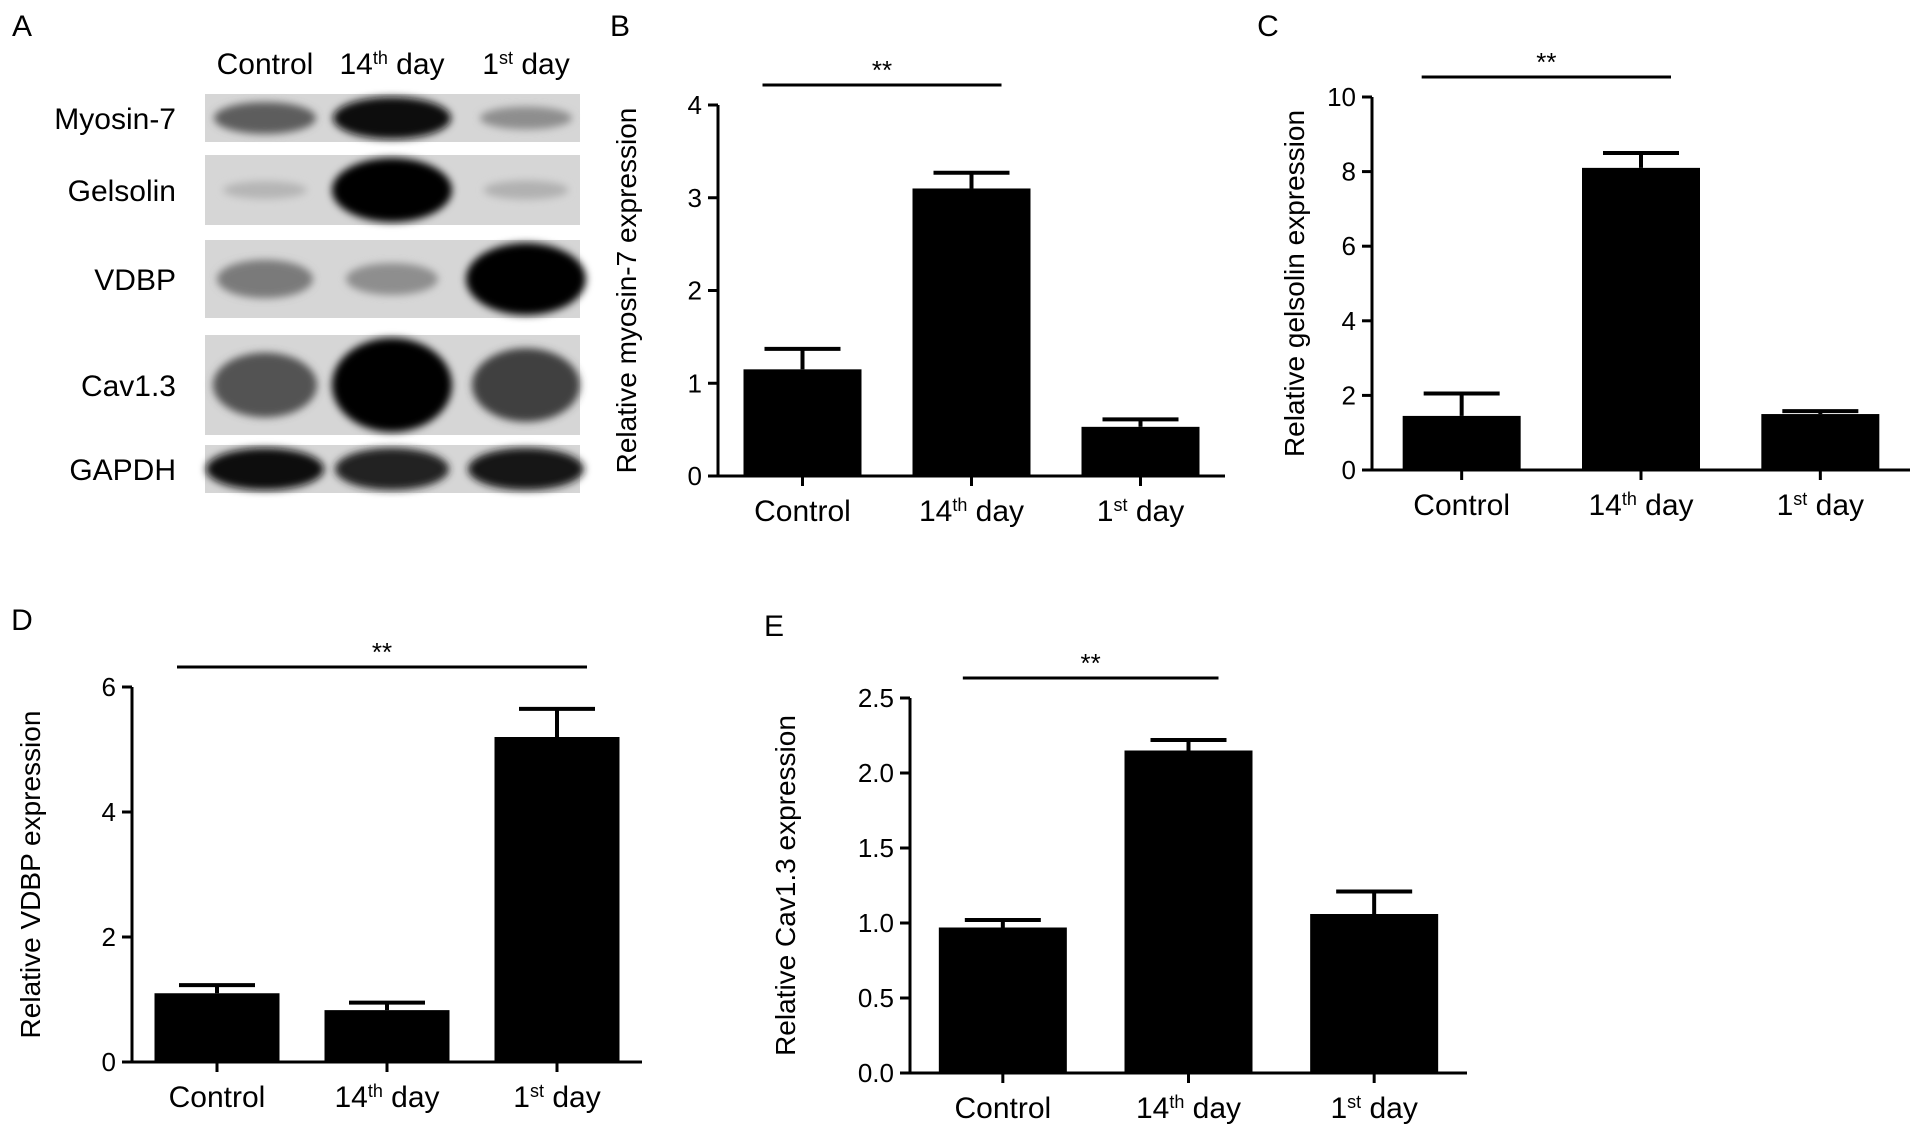  What do you see at coordinates (876, 923) in the screenshot?
I see `y-tick-label: 1.0` at bounding box center [876, 923].